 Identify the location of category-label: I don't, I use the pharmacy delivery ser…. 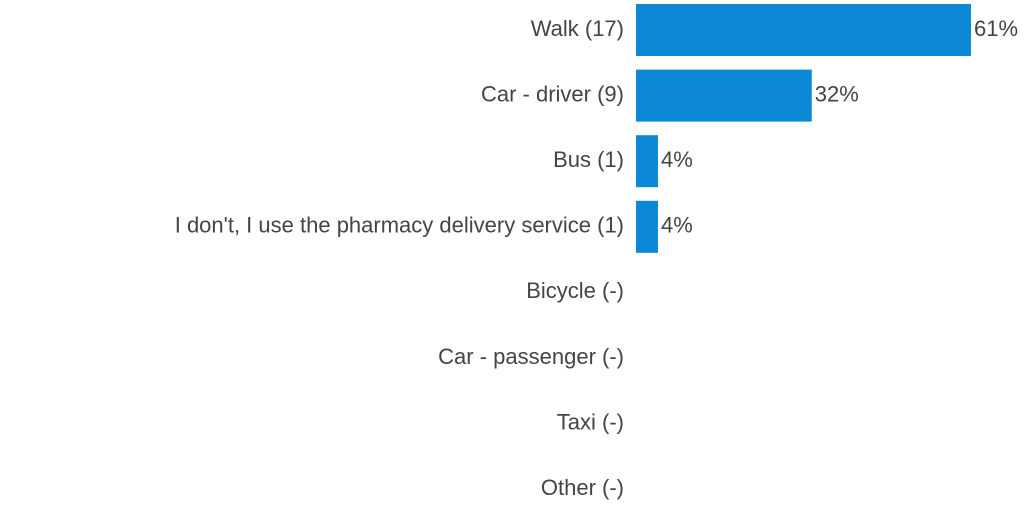
(399, 225).